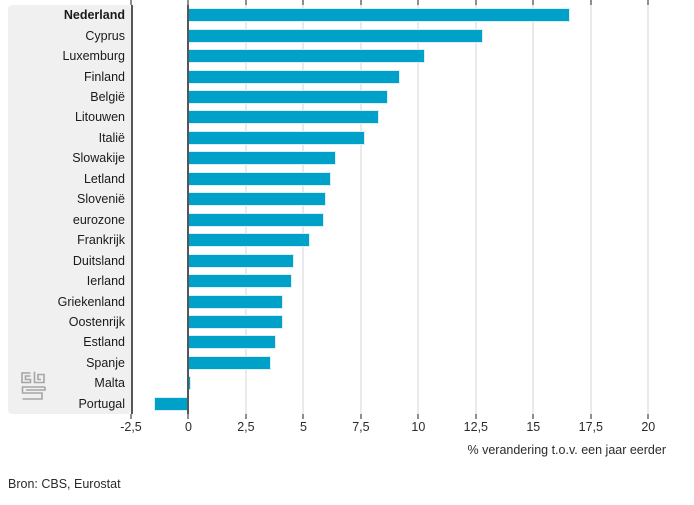 The width and height of the screenshot is (694, 505). What do you see at coordinates (69, 179) in the screenshot?
I see `category-row: Letland` at bounding box center [69, 179].